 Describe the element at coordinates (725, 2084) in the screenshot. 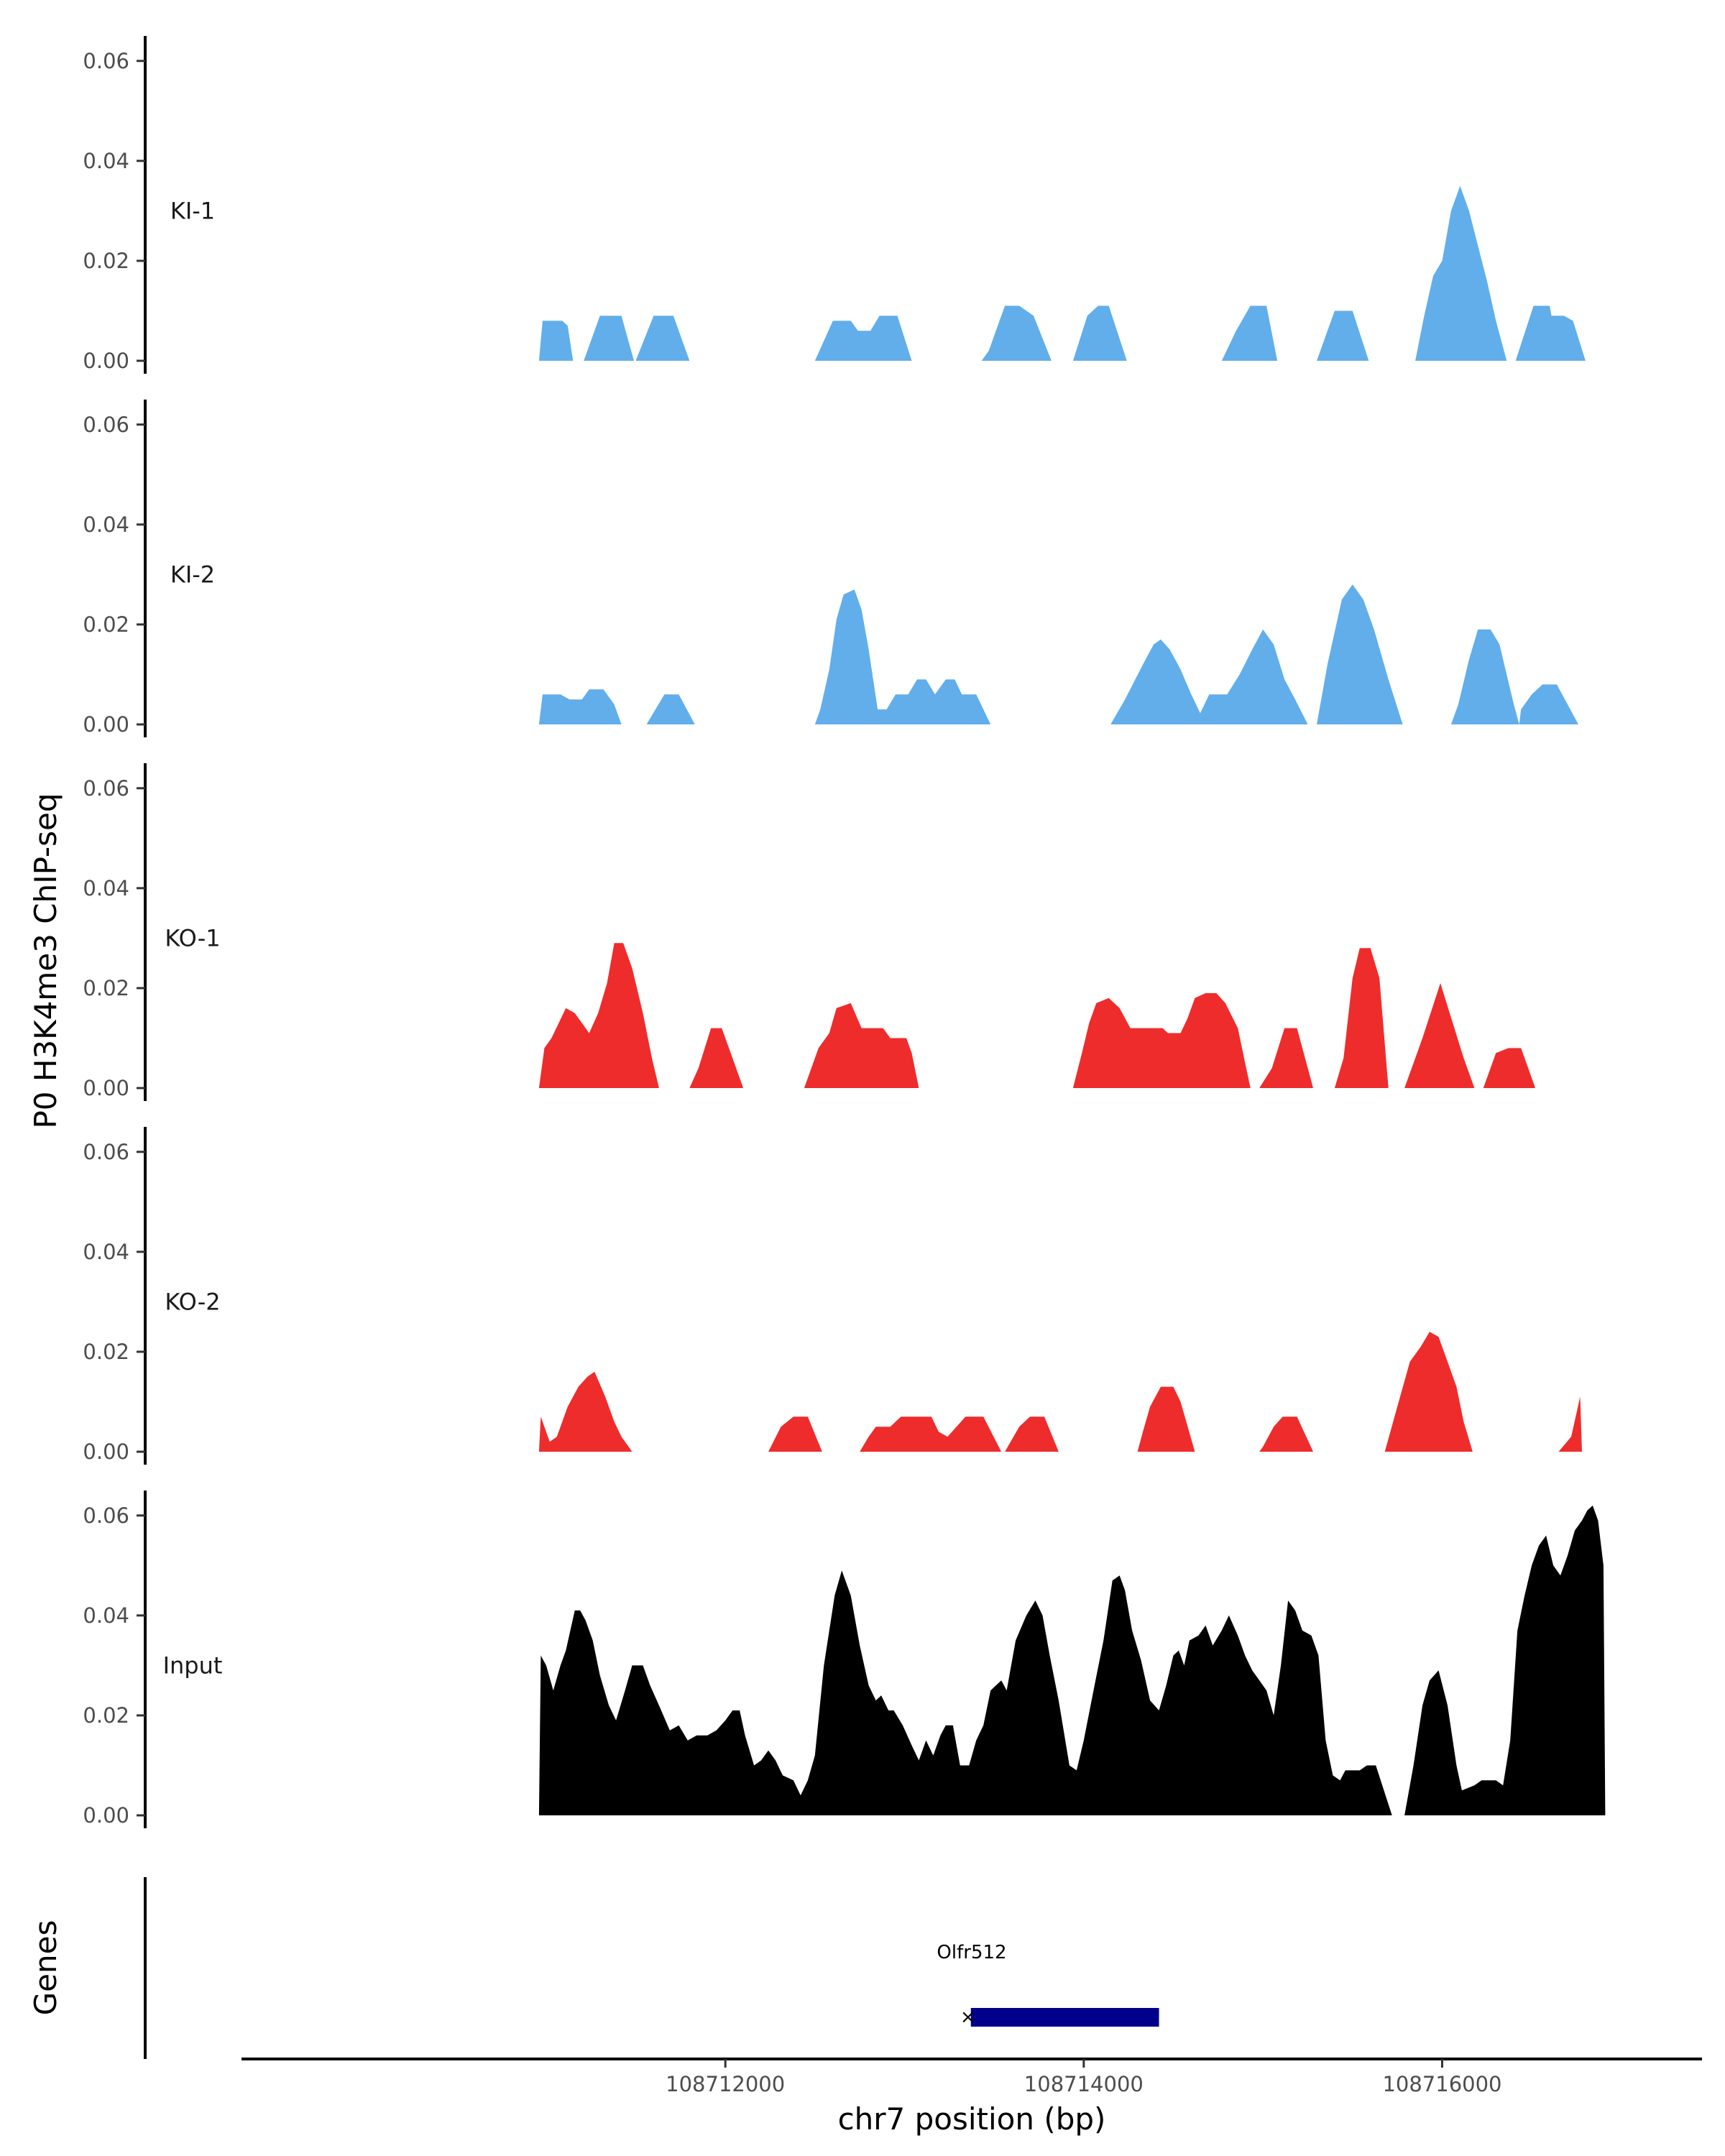

I see `x-tick-label: 108712000` at that location.